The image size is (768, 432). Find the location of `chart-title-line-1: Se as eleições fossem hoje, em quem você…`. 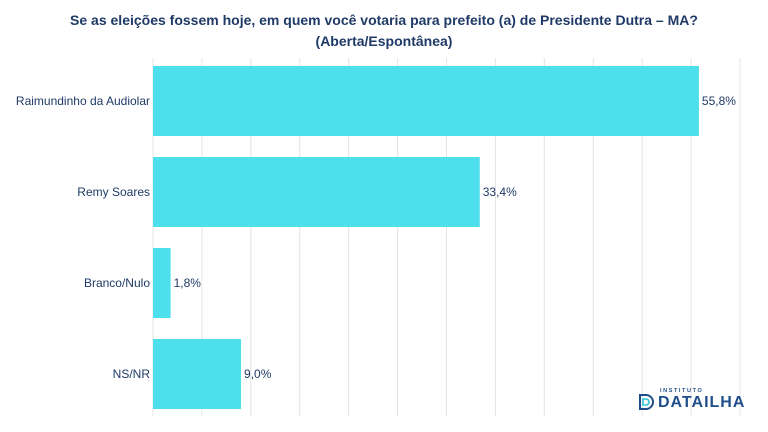

chart-title-line-1: Se as eleições fossem hoje, em quem você… is located at coordinates (384, 20).